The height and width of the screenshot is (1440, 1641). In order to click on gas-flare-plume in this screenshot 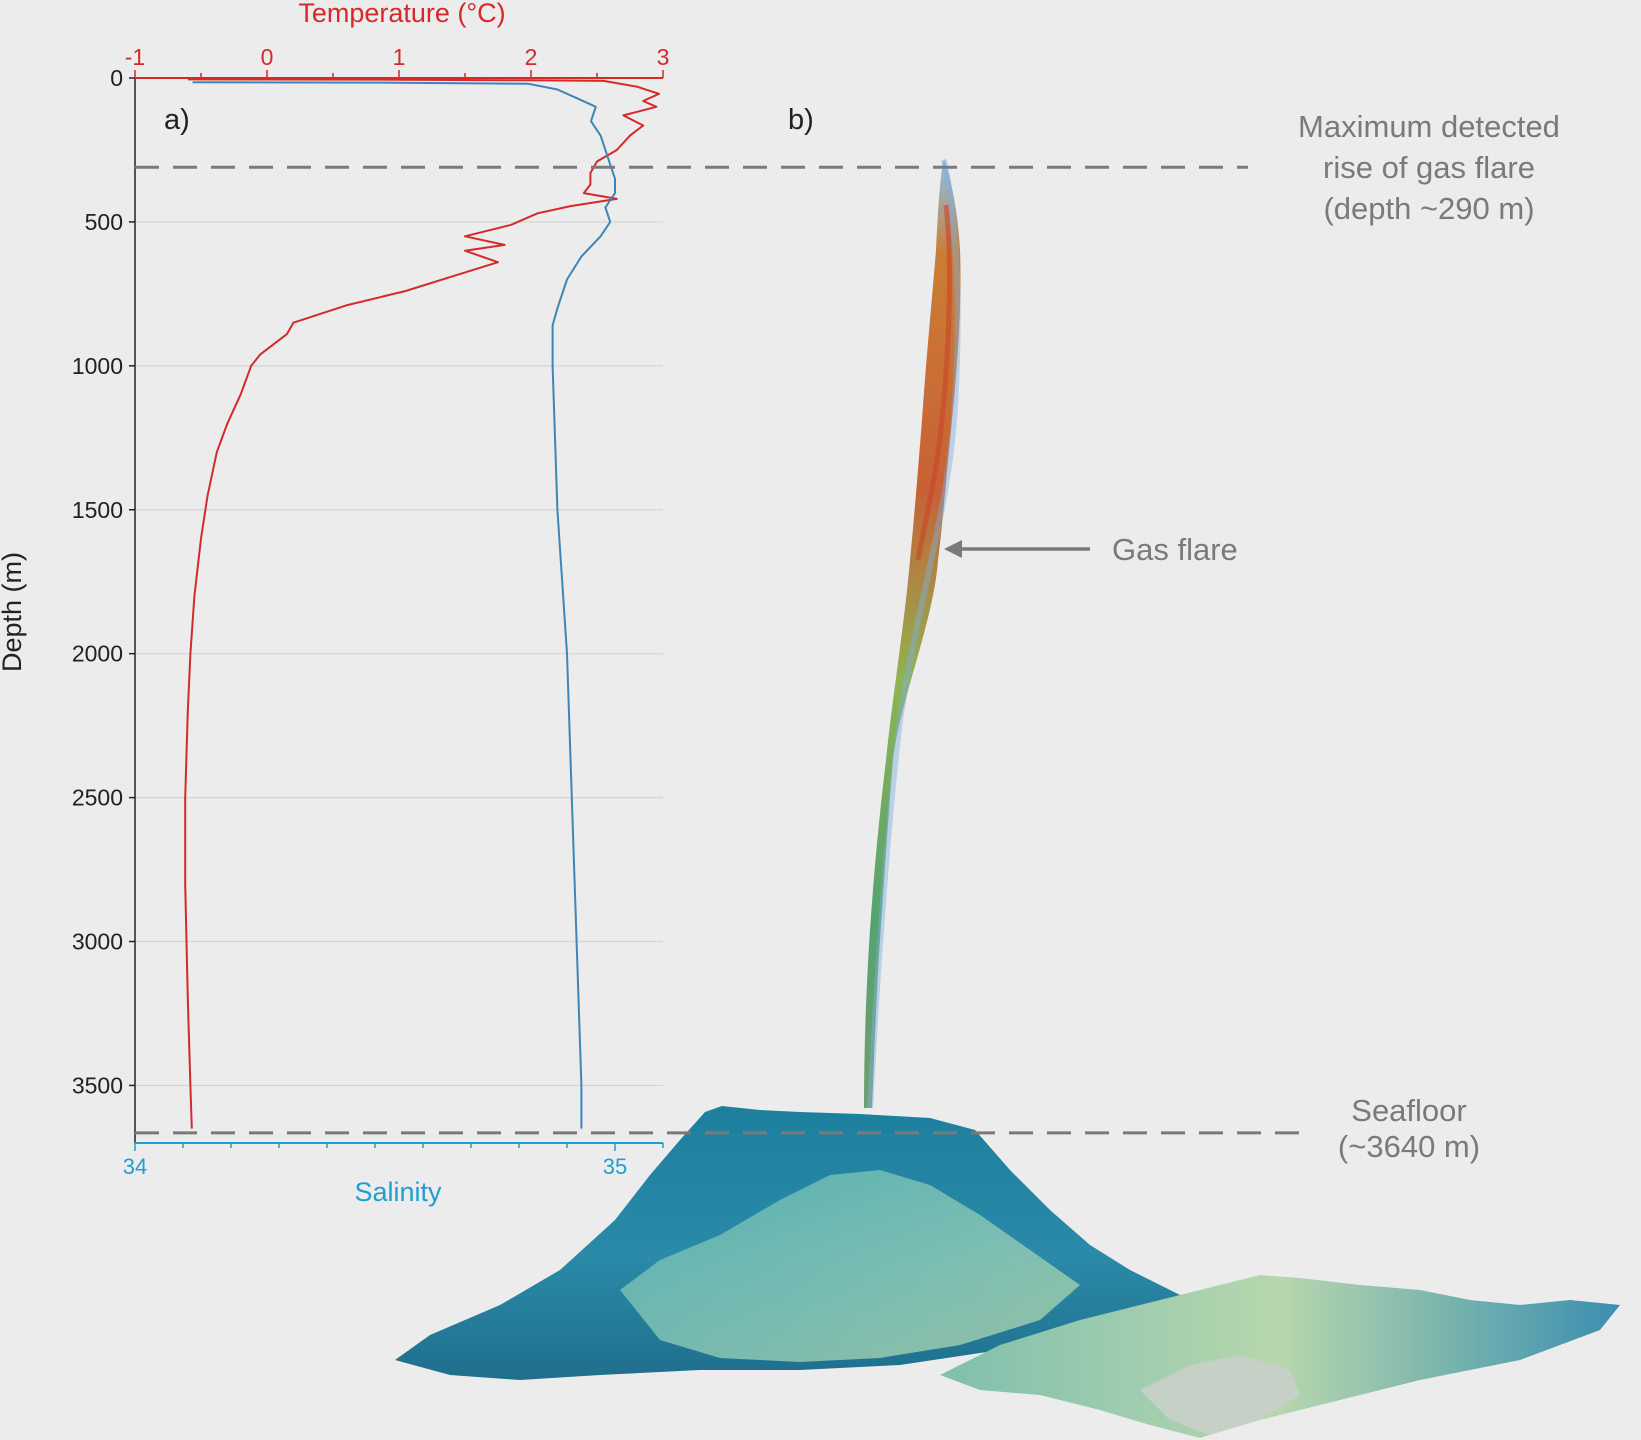, I will do `click(912, 633)`.